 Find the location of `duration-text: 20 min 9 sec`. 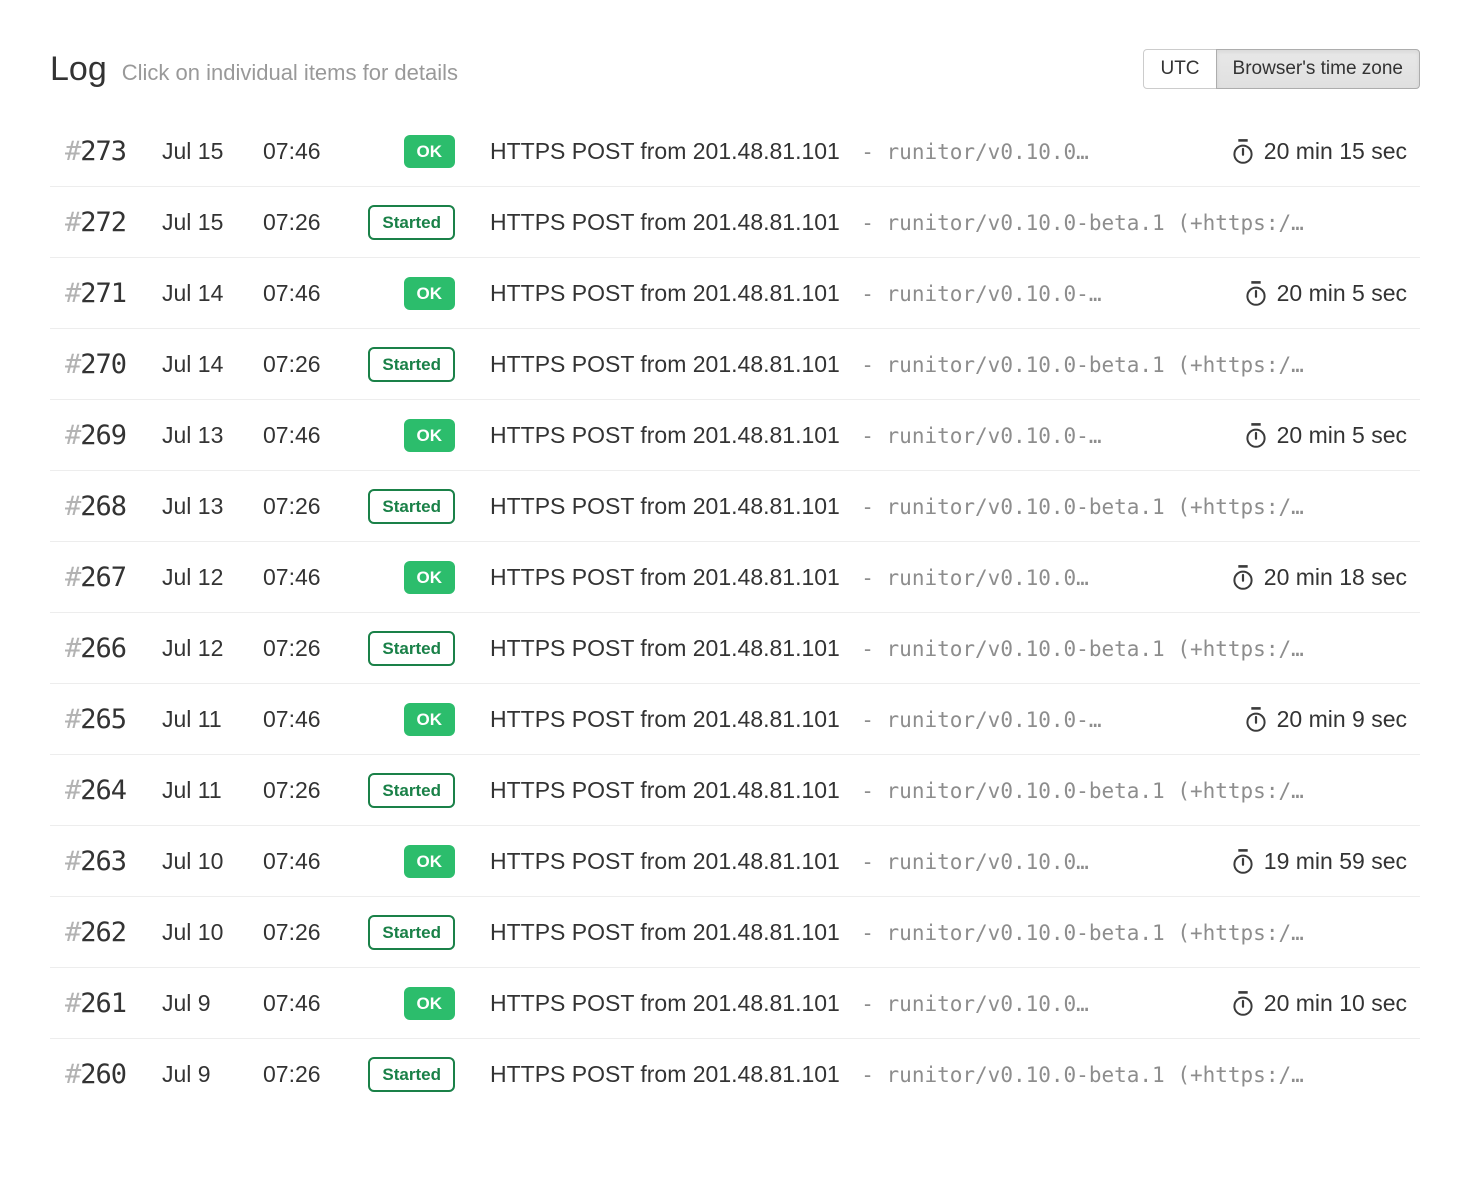

duration-text: 20 min 9 sec is located at coordinates (1341, 718).